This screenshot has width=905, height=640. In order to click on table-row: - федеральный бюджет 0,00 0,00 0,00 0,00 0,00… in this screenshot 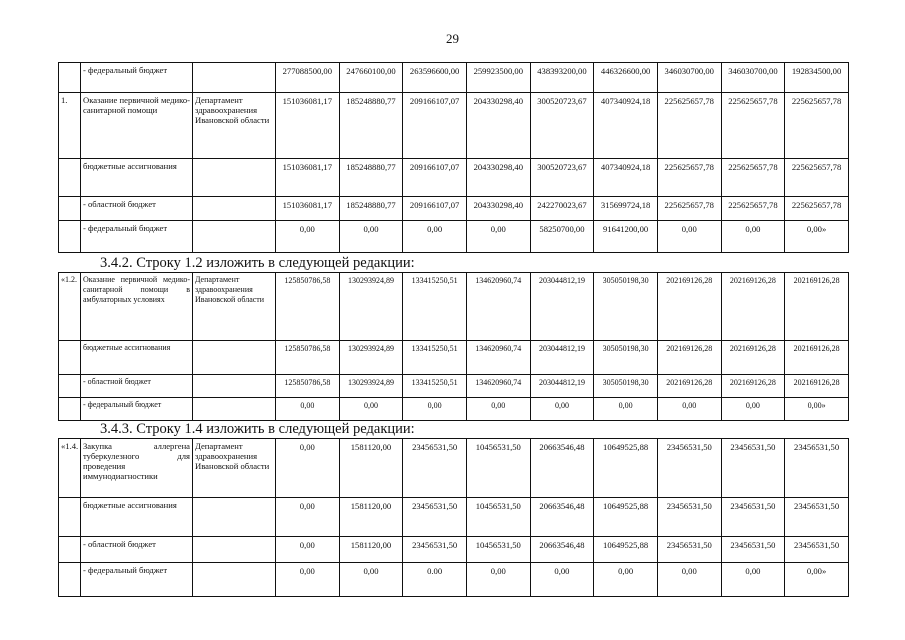, I will do `click(453, 409)`.